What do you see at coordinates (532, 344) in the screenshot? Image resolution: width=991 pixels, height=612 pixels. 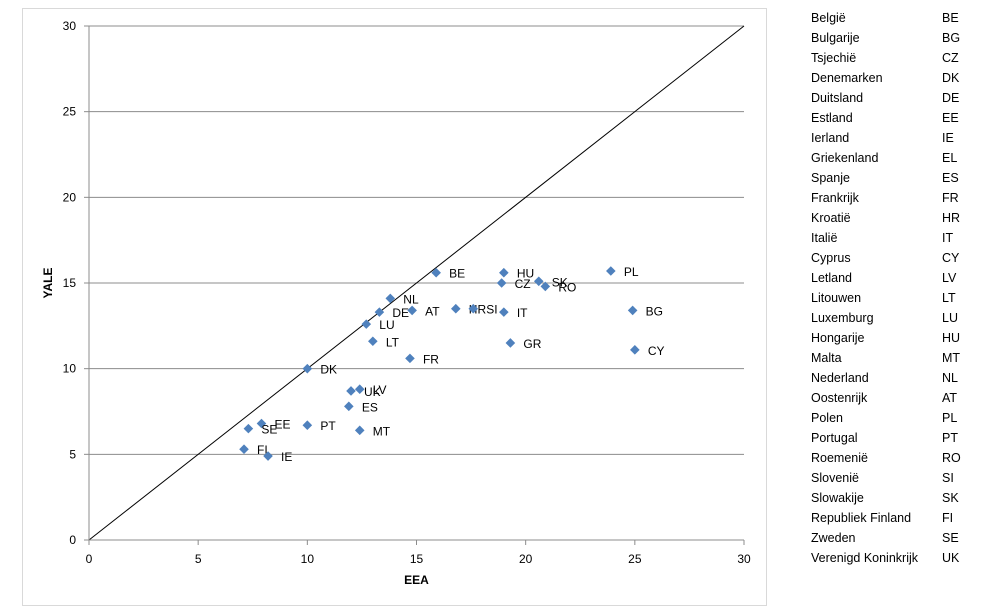 I see `data-label-gr: GR` at bounding box center [532, 344].